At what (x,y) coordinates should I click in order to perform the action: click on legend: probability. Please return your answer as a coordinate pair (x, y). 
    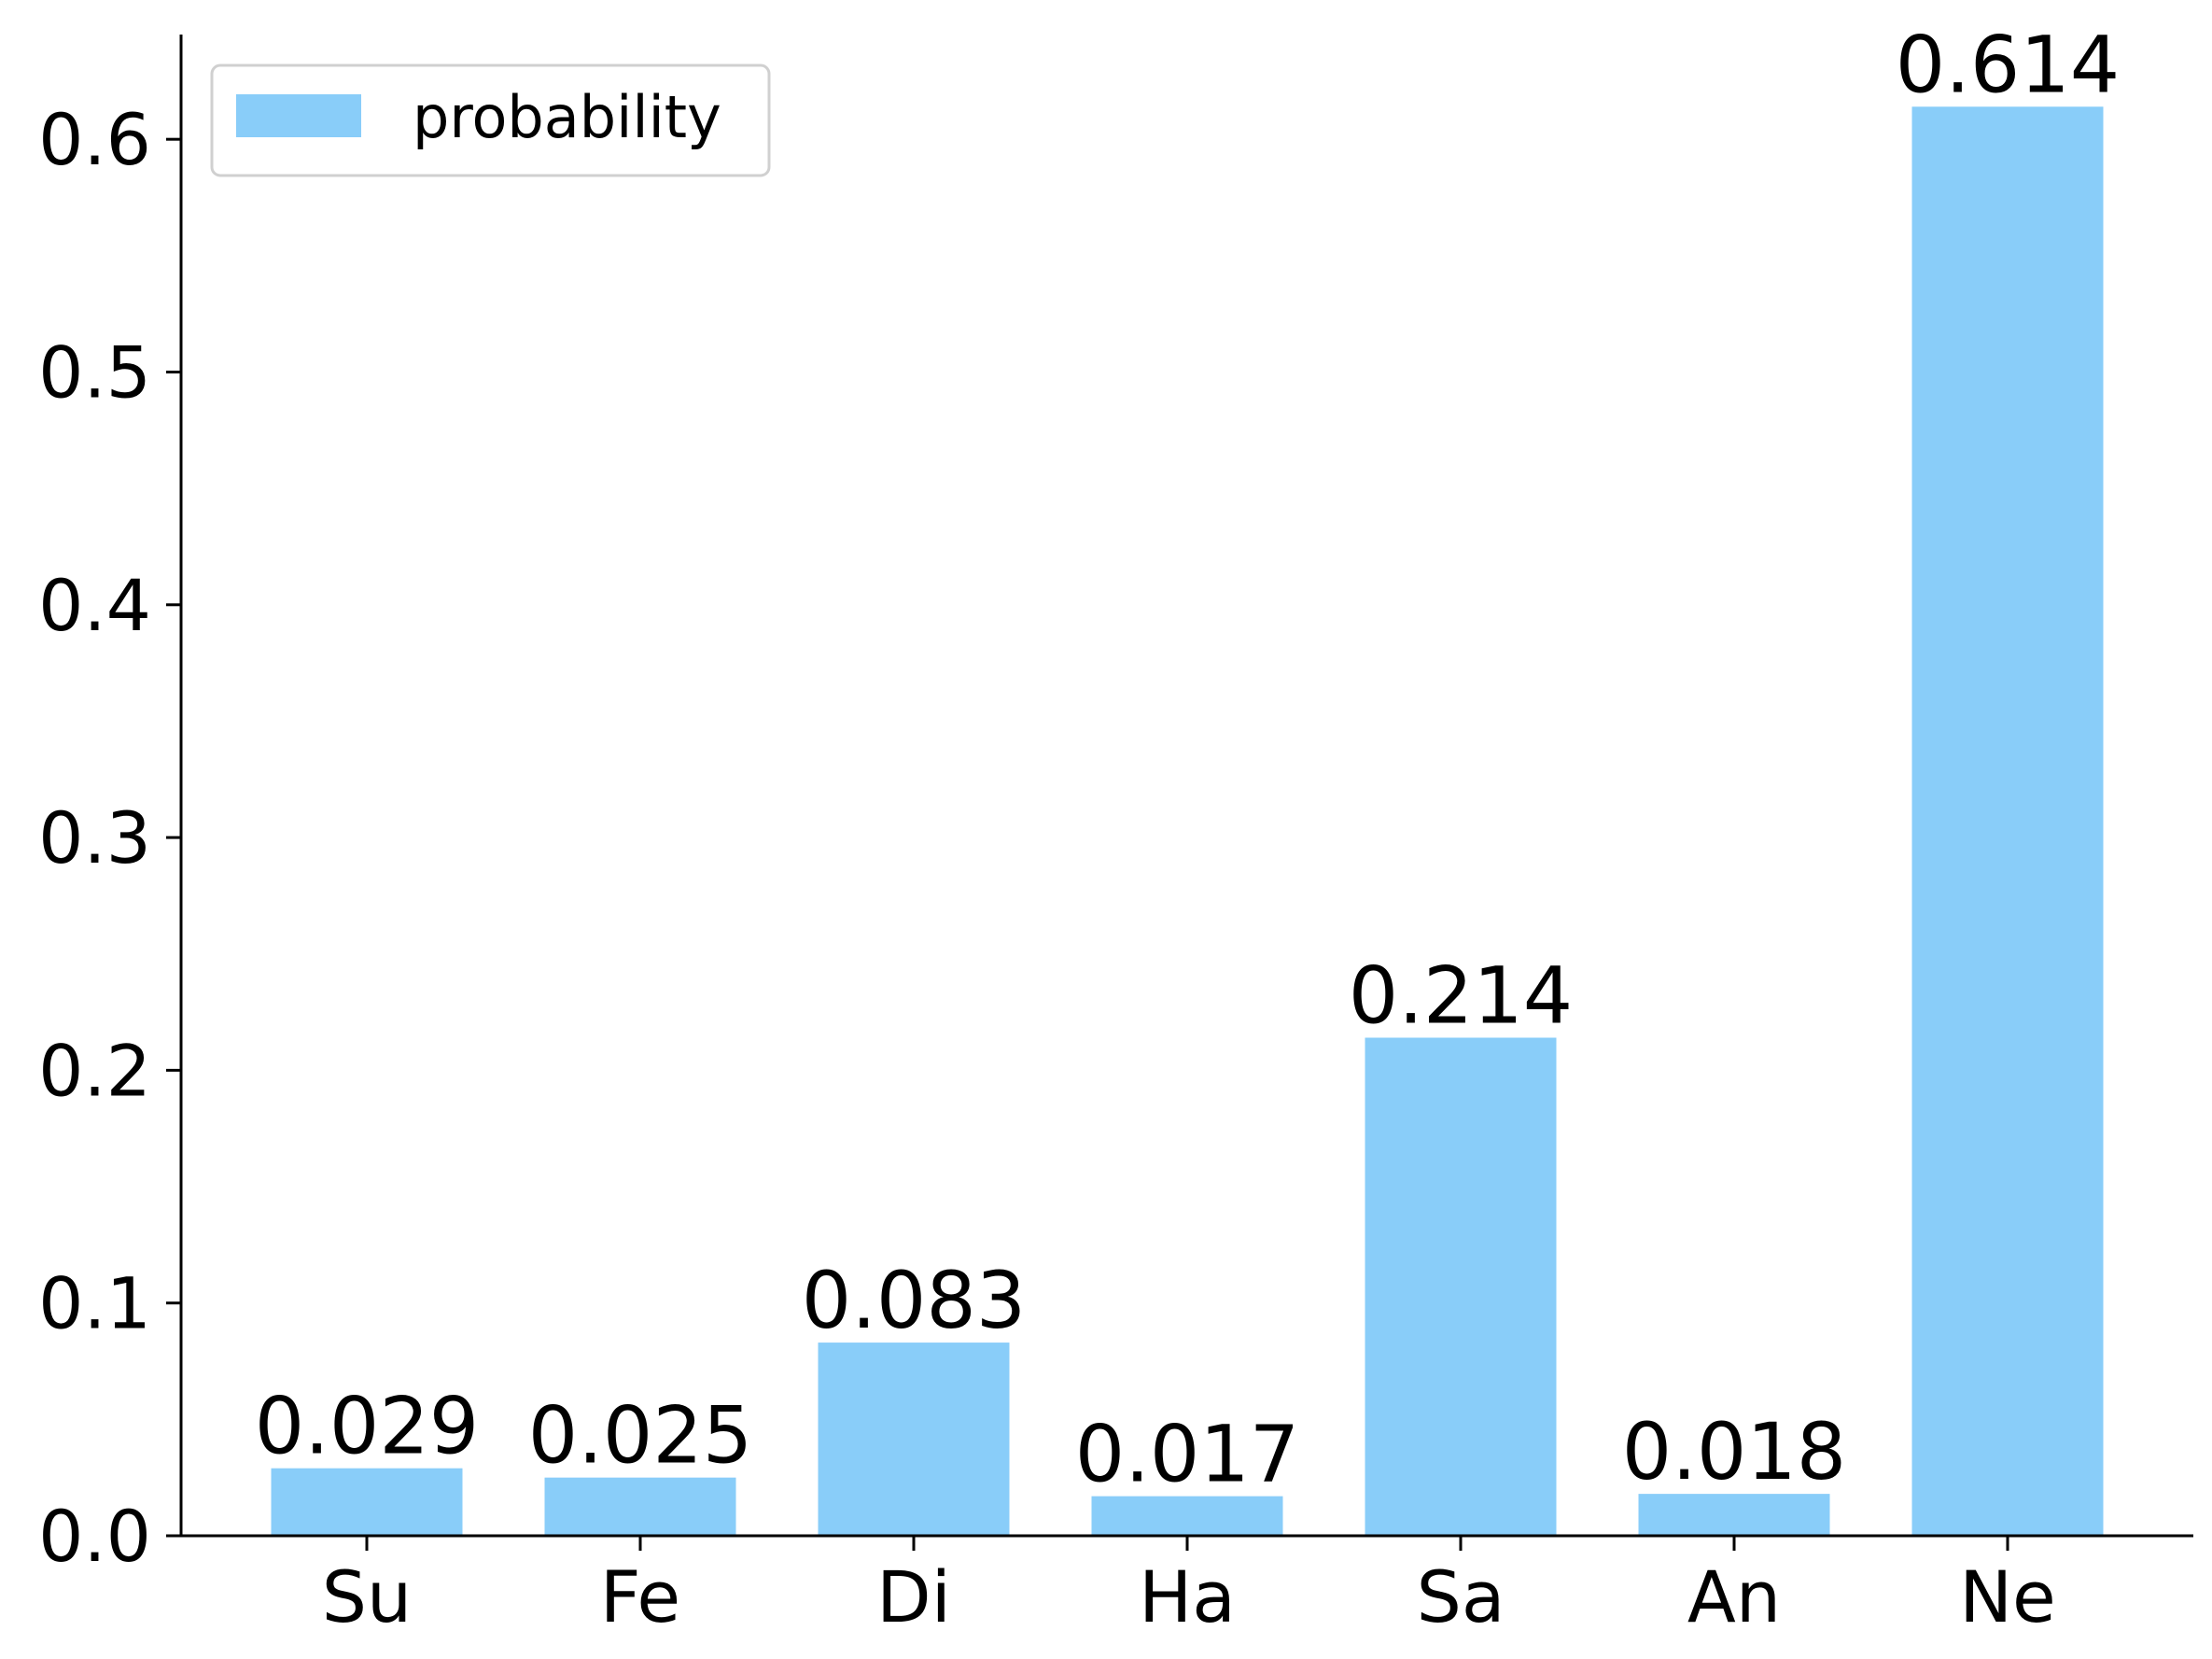
    Looking at the image, I should click on (490, 120).